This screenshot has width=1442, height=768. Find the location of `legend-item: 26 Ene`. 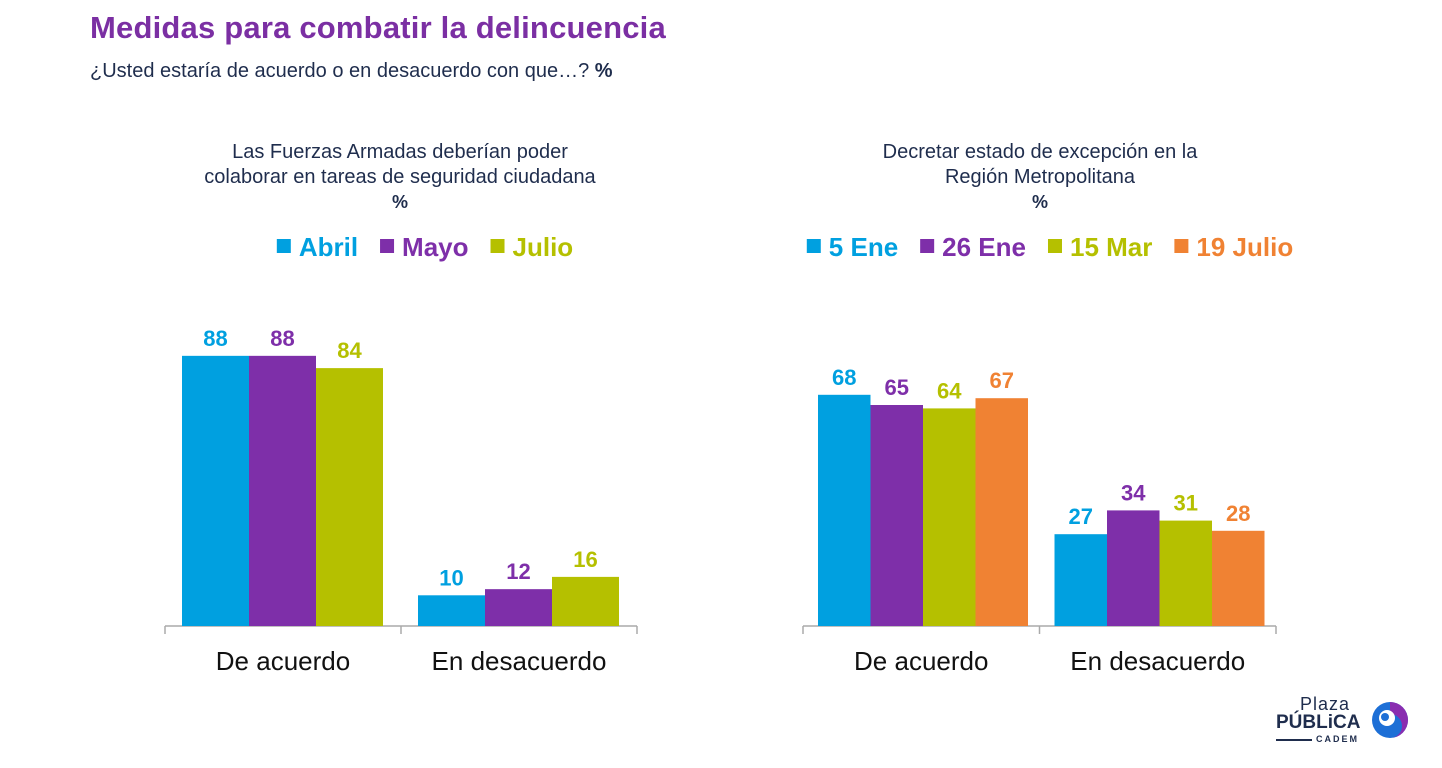

legend-item: 26 Ene is located at coordinates (973, 247).